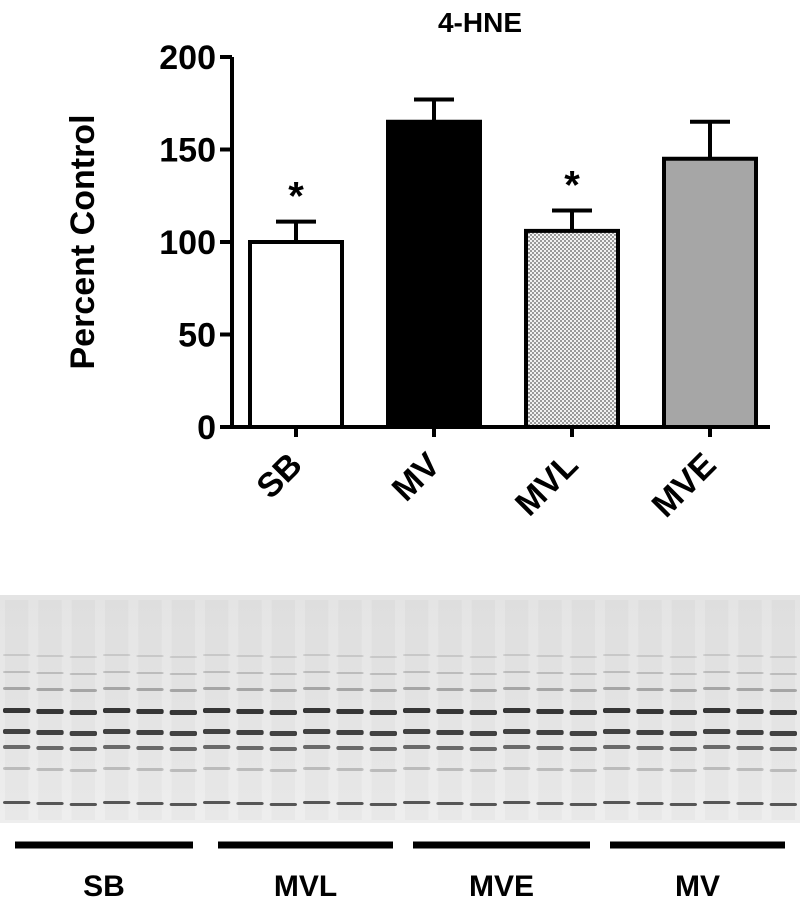 The width and height of the screenshot is (800, 898). What do you see at coordinates (305, 884) in the screenshot?
I see `group-label: MVL` at bounding box center [305, 884].